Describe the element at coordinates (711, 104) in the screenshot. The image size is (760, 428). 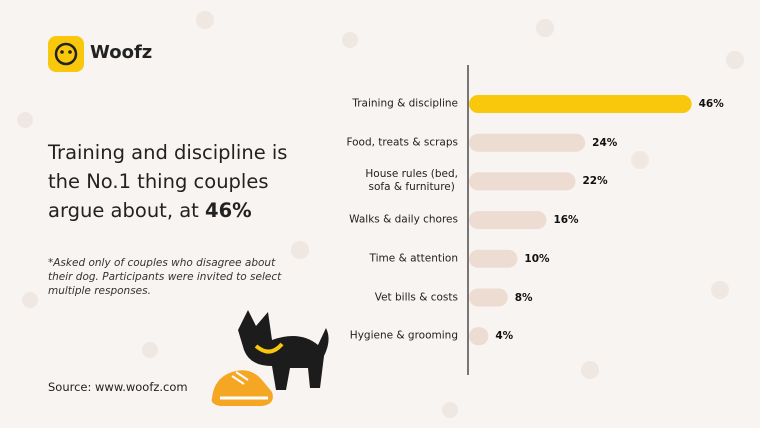
I see `value-label: 46%` at that location.